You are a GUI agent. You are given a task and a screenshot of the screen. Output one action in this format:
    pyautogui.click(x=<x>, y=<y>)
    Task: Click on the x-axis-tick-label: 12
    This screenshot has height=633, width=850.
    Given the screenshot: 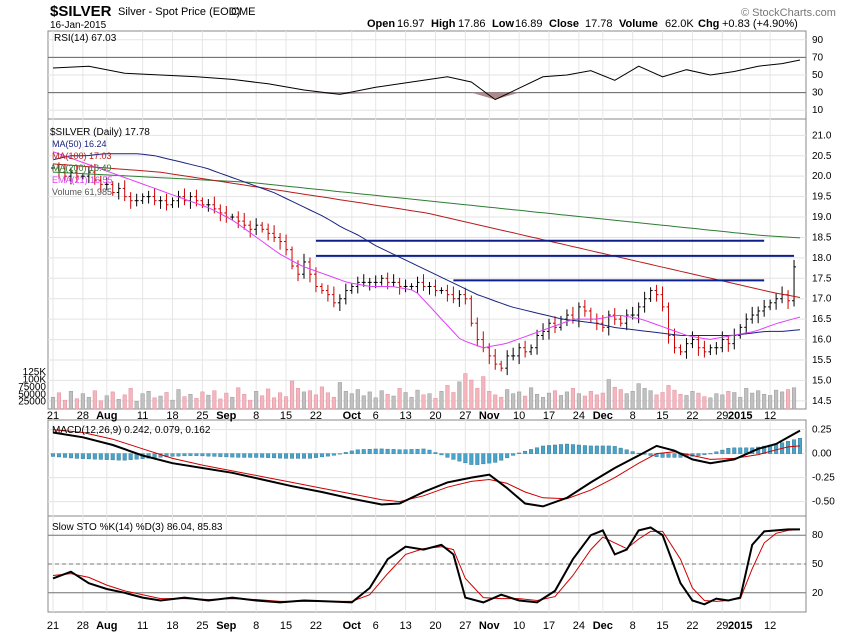 What is the action you would take?
    pyautogui.click(x=770, y=416)
    